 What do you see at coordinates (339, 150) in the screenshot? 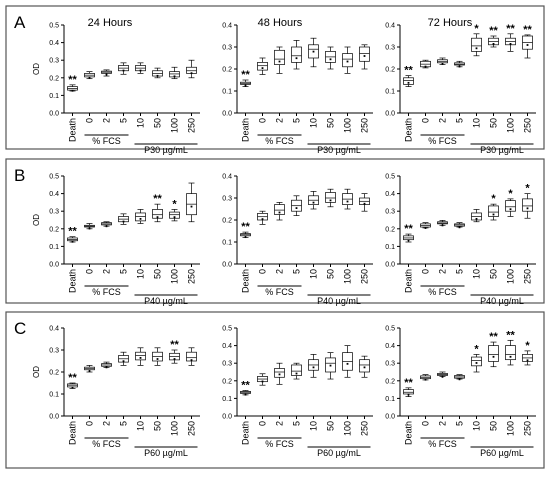
I see `treatment-group-label: P30 µg/mL` at bounding box center [339, 150].